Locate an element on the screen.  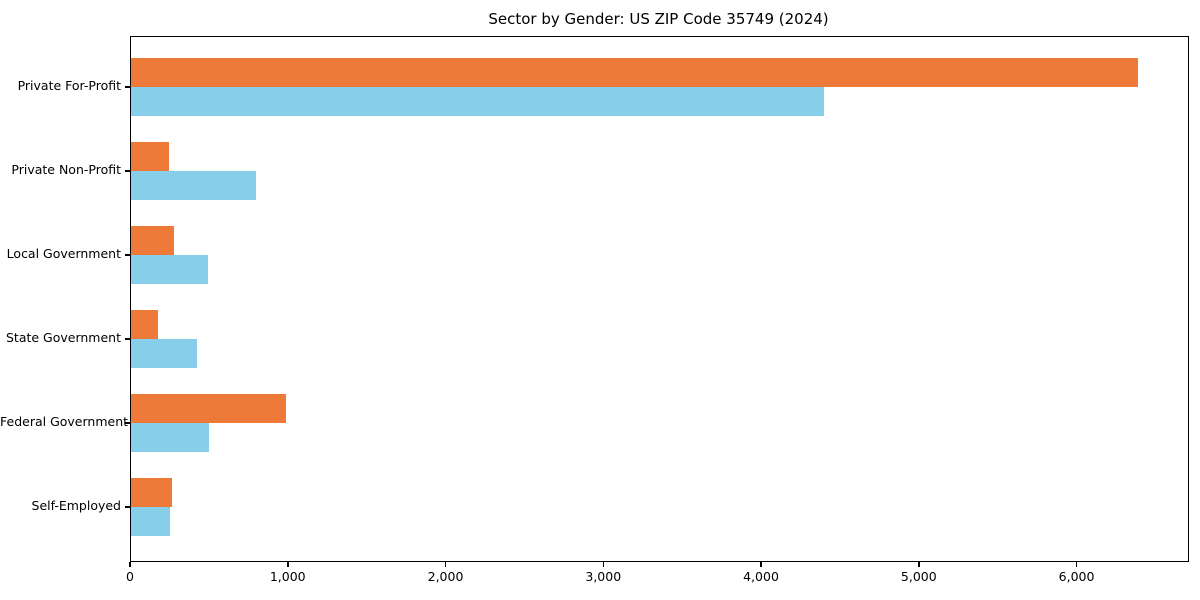
bar-male-federal-government is located at coordinates (208, 408).